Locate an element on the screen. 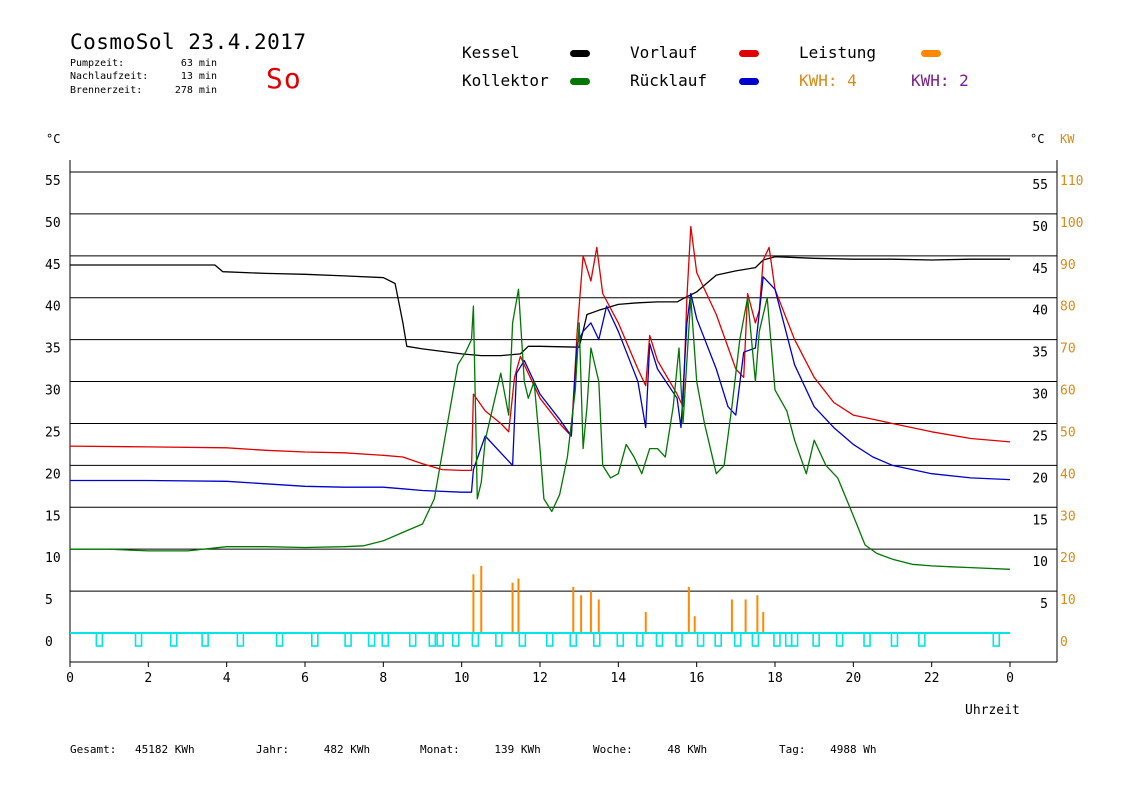 The height and width of the screenshot is (812, 1148). legend-kessel-label: Kessel is located at coordinates (491, 52).